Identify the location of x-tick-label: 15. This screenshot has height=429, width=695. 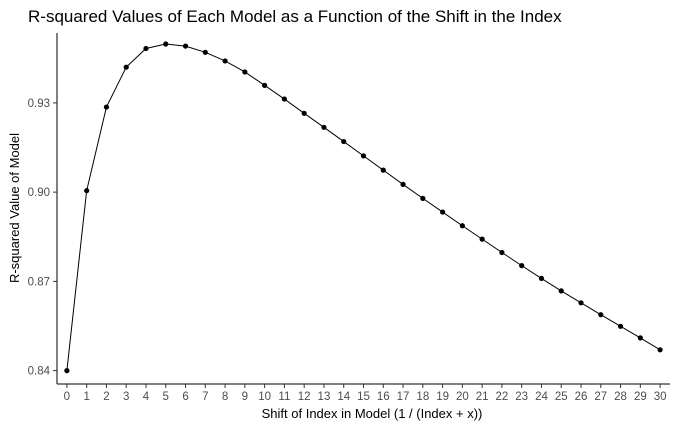
(363, 397).